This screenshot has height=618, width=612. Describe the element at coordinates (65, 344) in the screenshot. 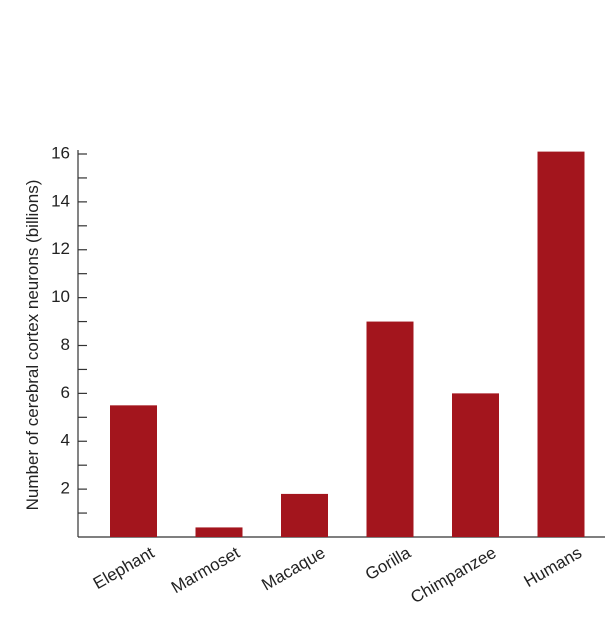

I see `y-tick-label: 8` at that location.